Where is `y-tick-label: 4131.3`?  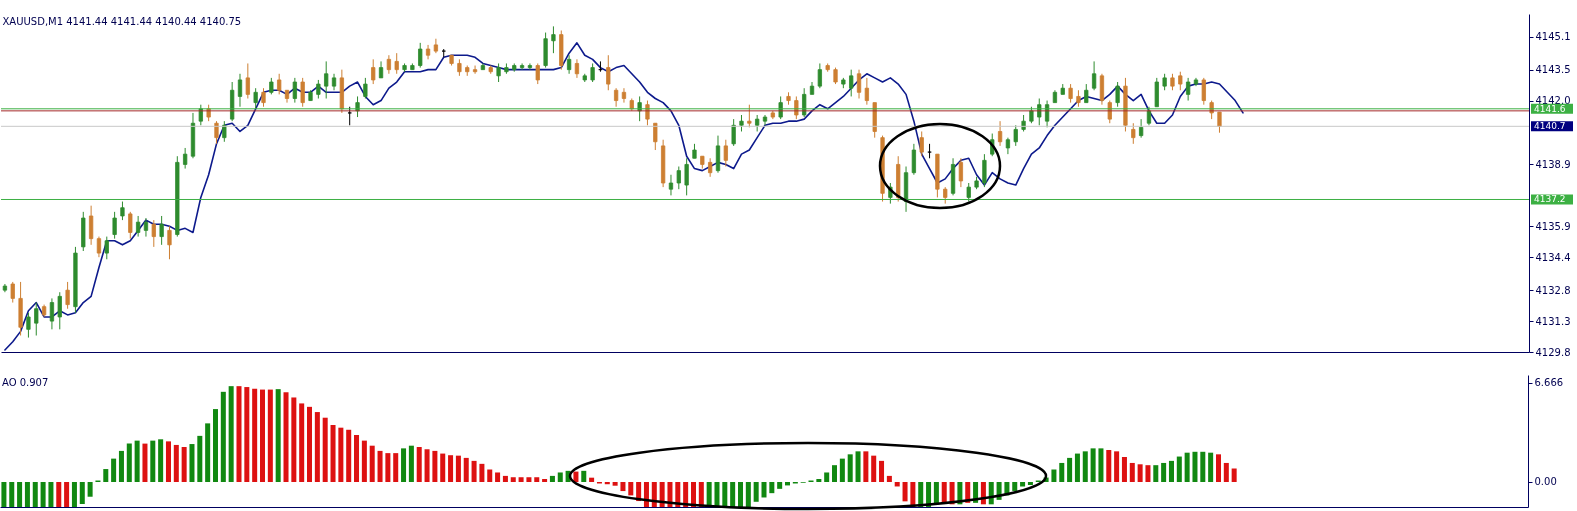
y-tick-label: 4131.3 is located at coordinates (1553, 321).